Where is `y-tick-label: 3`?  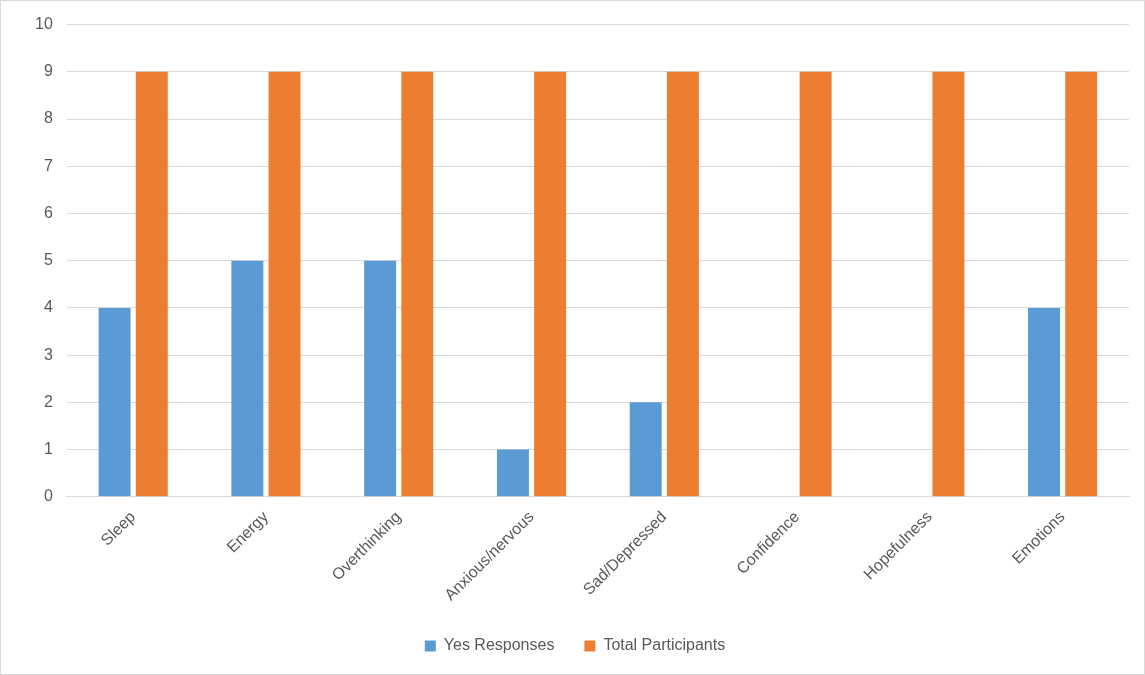 y-tick-label: 3 is located at coordinates (48, 354).